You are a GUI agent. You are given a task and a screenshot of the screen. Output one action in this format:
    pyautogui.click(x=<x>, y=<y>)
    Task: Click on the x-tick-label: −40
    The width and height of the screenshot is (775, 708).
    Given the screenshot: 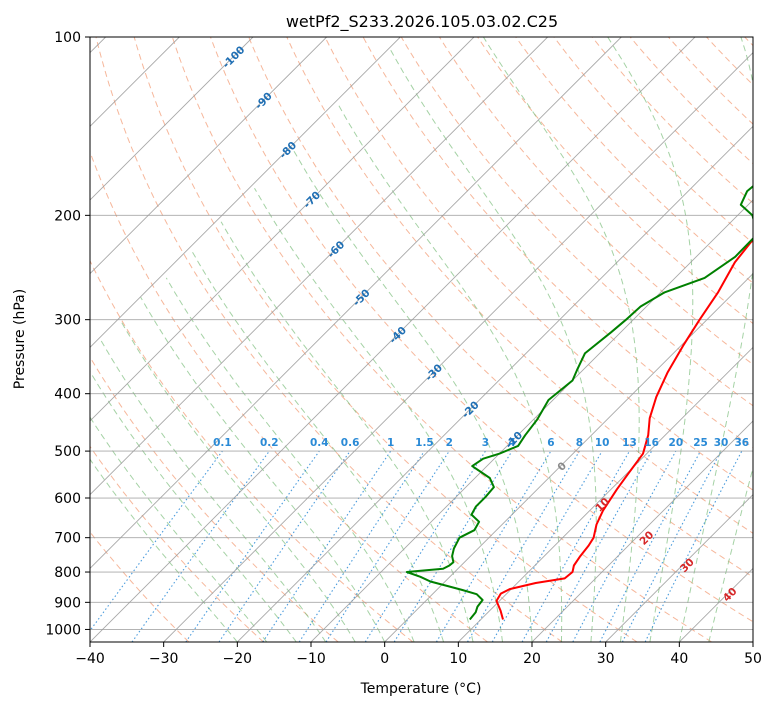 What is the action you would take?
    pyautogui.click(x=90, y=659)
    